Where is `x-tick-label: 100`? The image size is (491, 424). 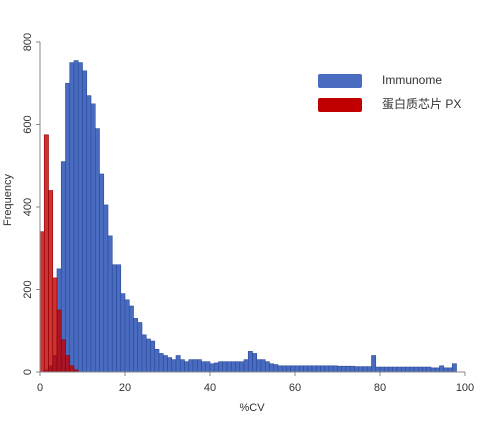
x-tick-label: 100 is located at coordinates (465, 388).